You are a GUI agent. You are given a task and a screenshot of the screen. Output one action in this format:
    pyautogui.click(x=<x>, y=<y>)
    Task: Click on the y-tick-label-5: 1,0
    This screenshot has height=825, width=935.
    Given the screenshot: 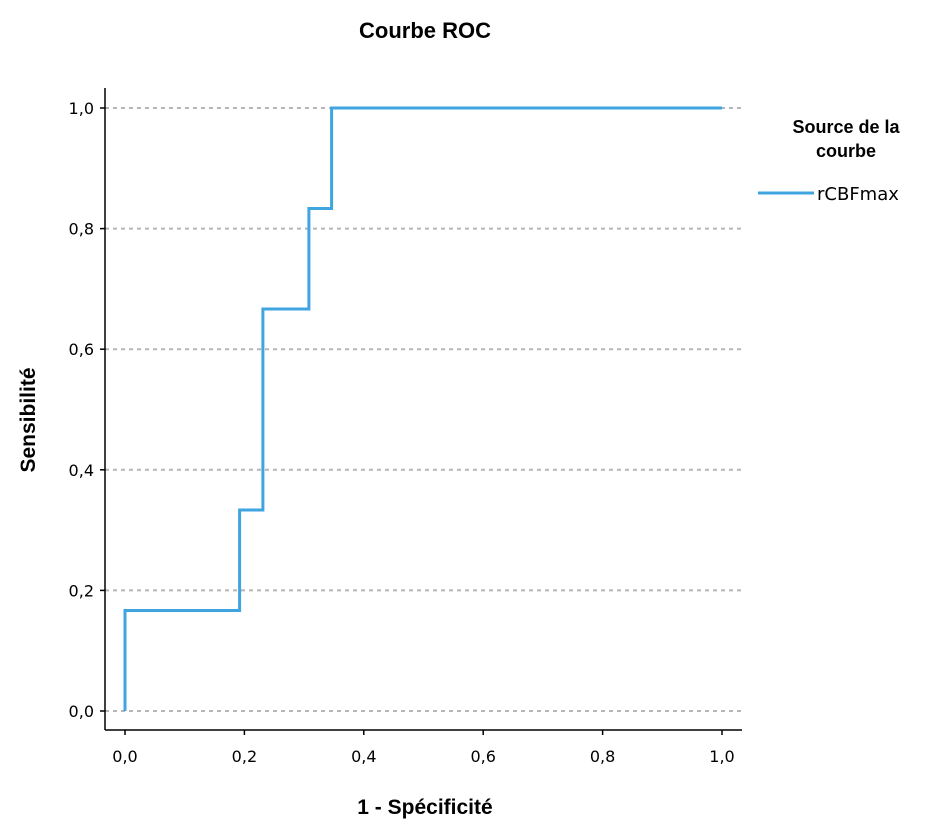 What is the action you would take?
    pyautogui.click(x=81, y=108)
    